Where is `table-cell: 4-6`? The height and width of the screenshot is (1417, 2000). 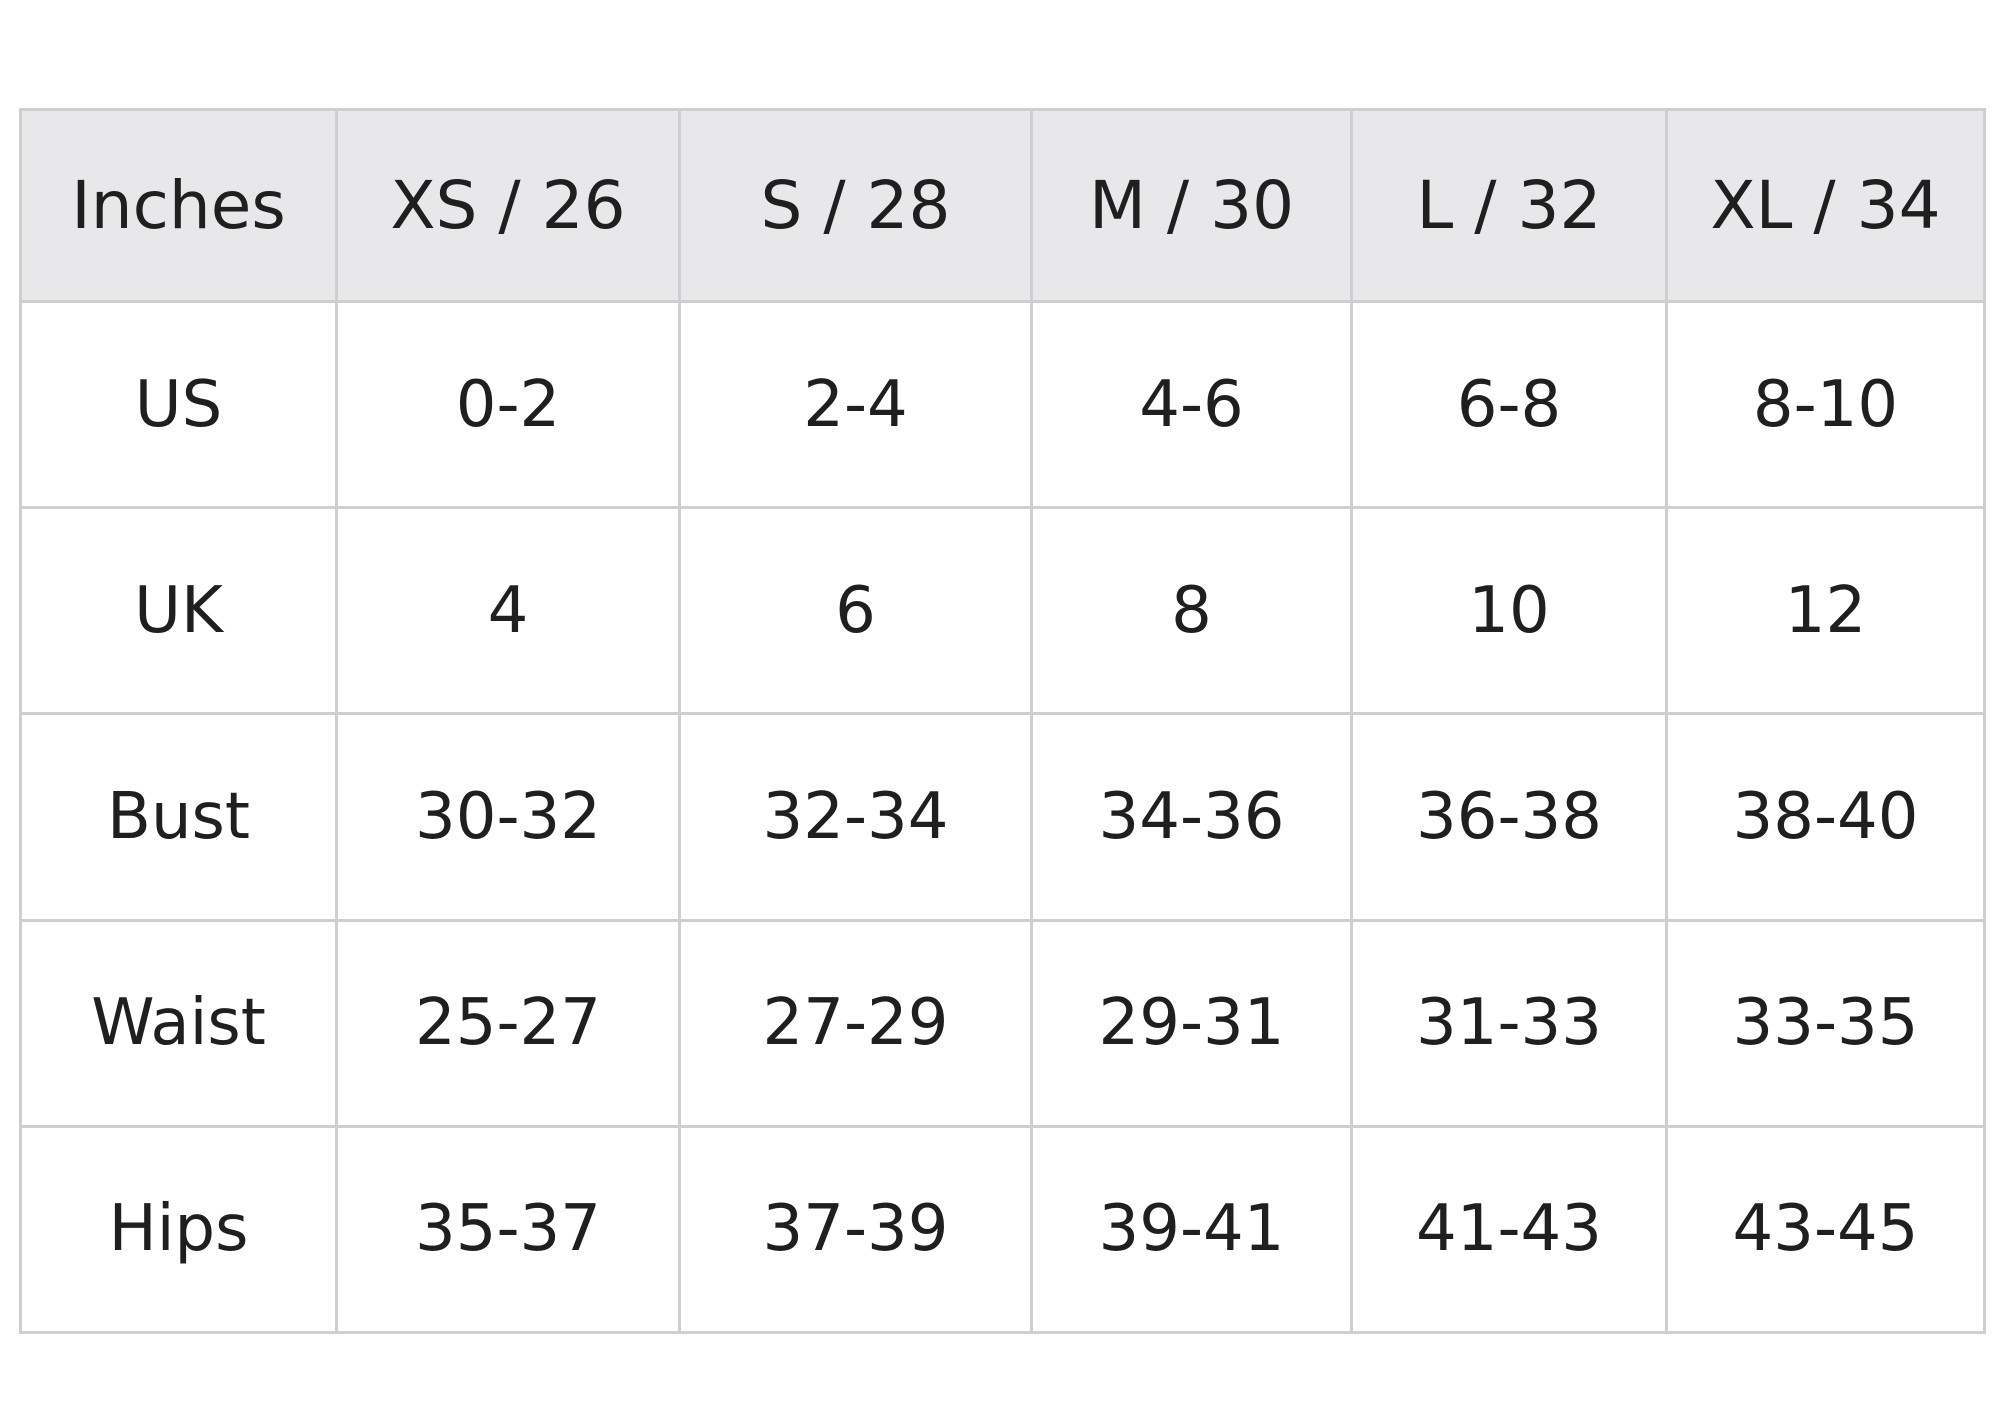 table-cell: 4-6 is located at coordinates (1191, 404).